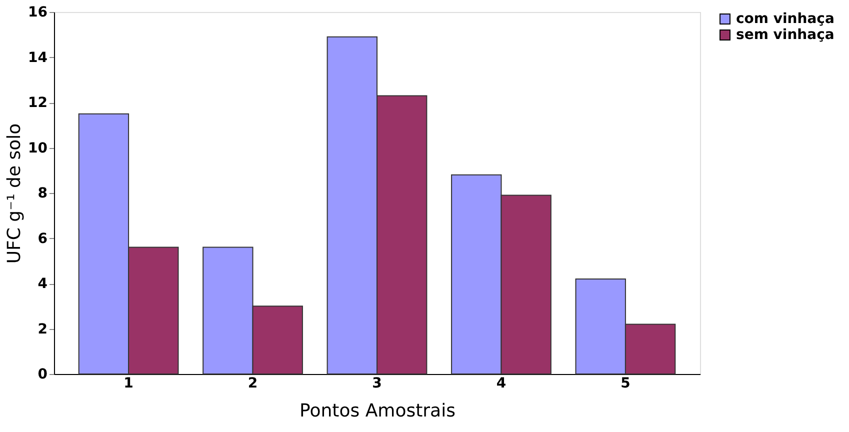  Describe the element at coordinates (43, 374) in the screenshot. I see `y-tick-label: 0` at that location.